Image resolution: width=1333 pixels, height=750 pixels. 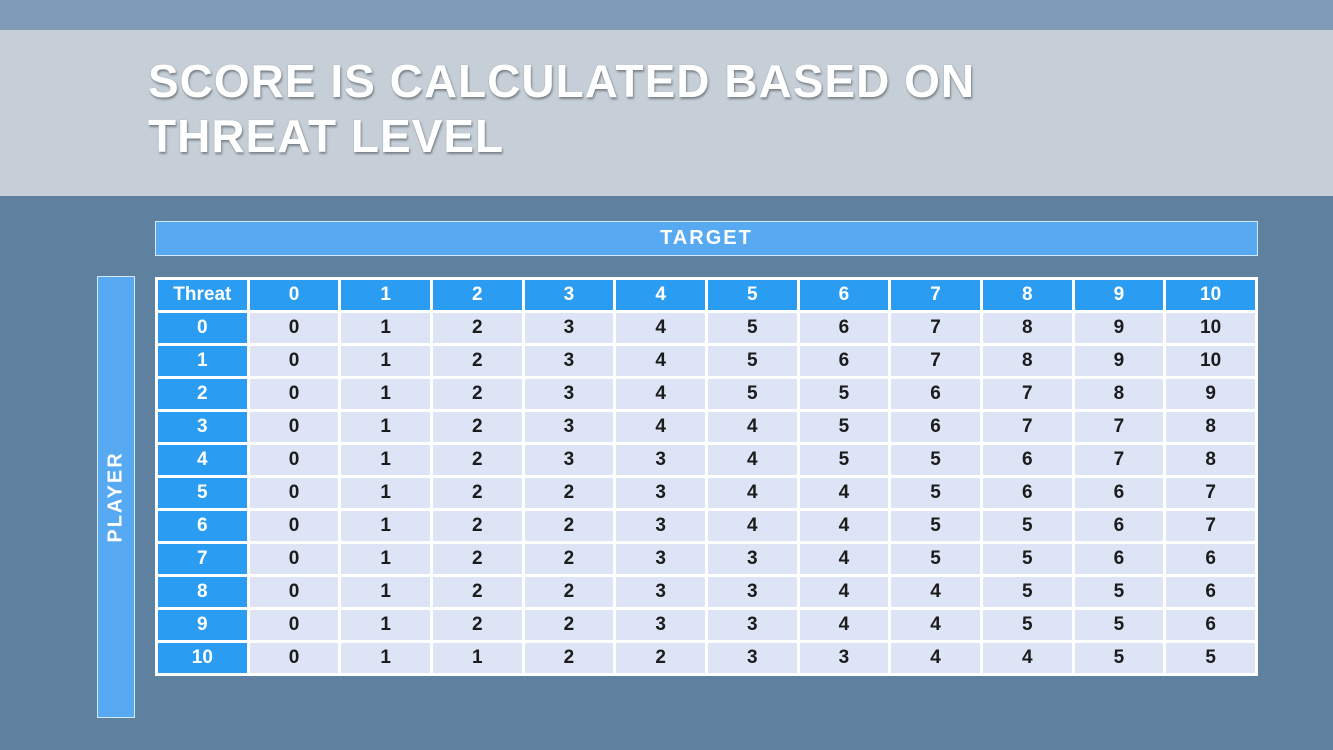 What do you see at coordinates (202, 592) in the screenshot?
I see `row-header-cell: 8` at bounding box center [202, 592].